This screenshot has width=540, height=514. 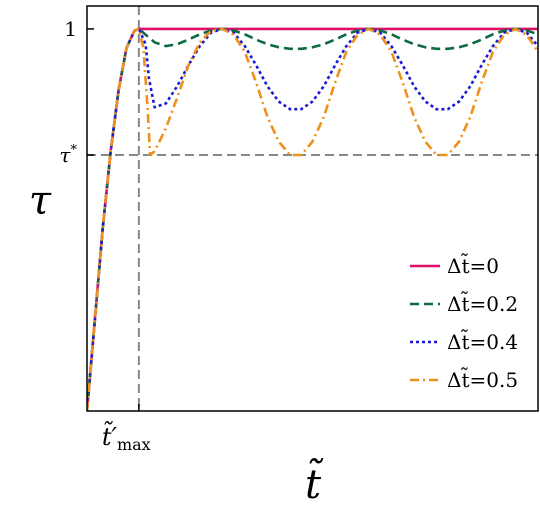 I want to click on x-tick-label: t̃′max, so click(x=126, y=437).